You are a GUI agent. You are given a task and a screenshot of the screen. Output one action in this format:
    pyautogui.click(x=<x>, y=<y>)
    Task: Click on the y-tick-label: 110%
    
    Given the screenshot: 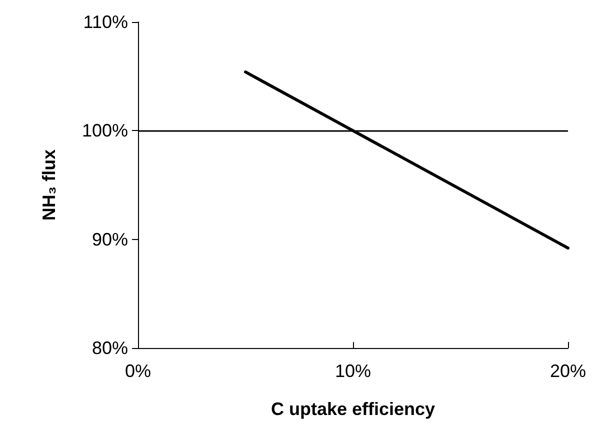 What is the action you would take?
    pyautogui.click(x=105, y=22)
    